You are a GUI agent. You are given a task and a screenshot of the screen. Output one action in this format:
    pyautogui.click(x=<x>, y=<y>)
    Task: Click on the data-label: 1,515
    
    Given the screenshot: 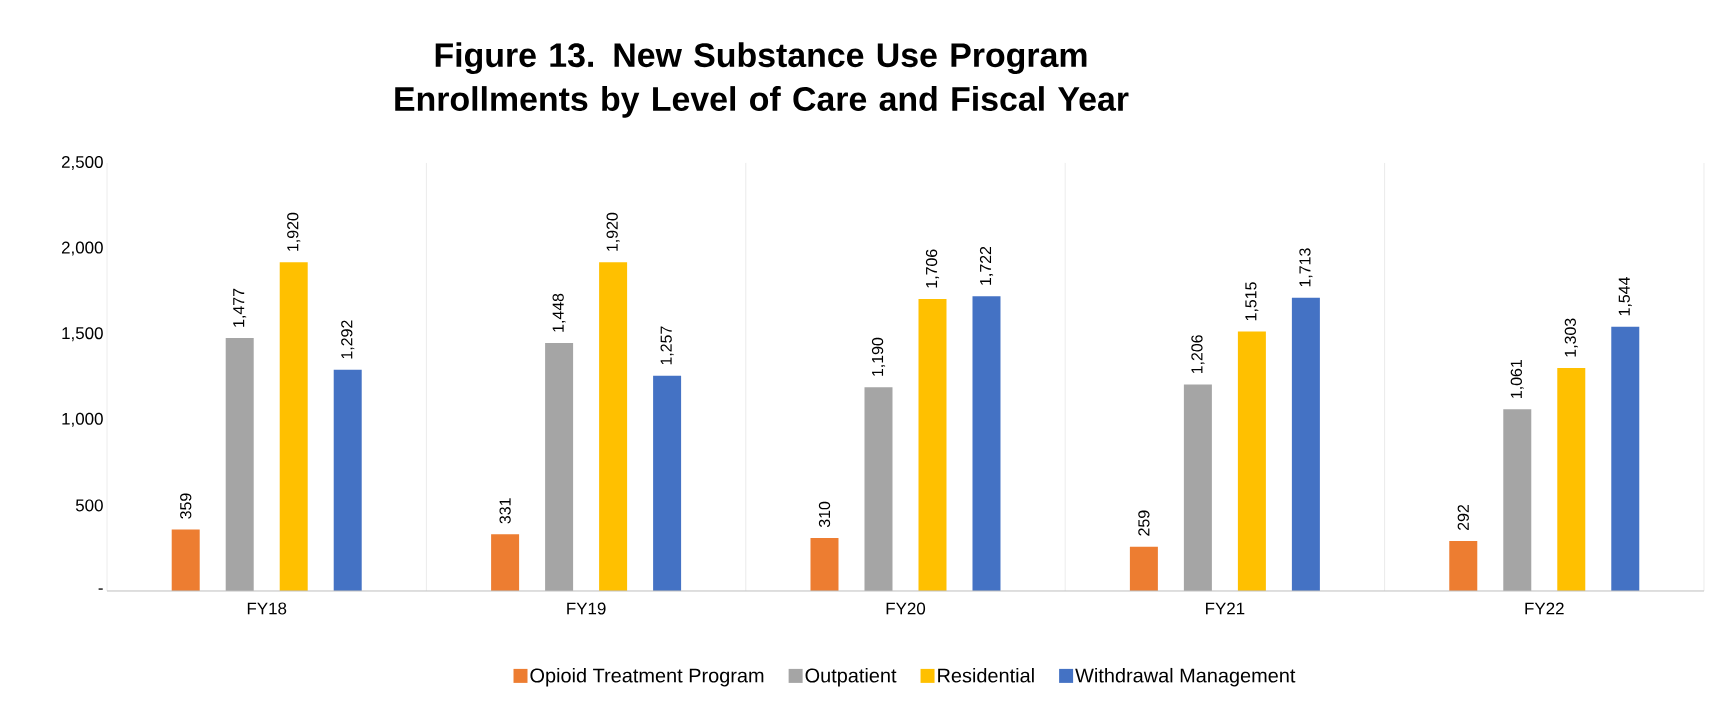 What is the action you would take?
    pyautogui.click(x=1252, y=301)
    